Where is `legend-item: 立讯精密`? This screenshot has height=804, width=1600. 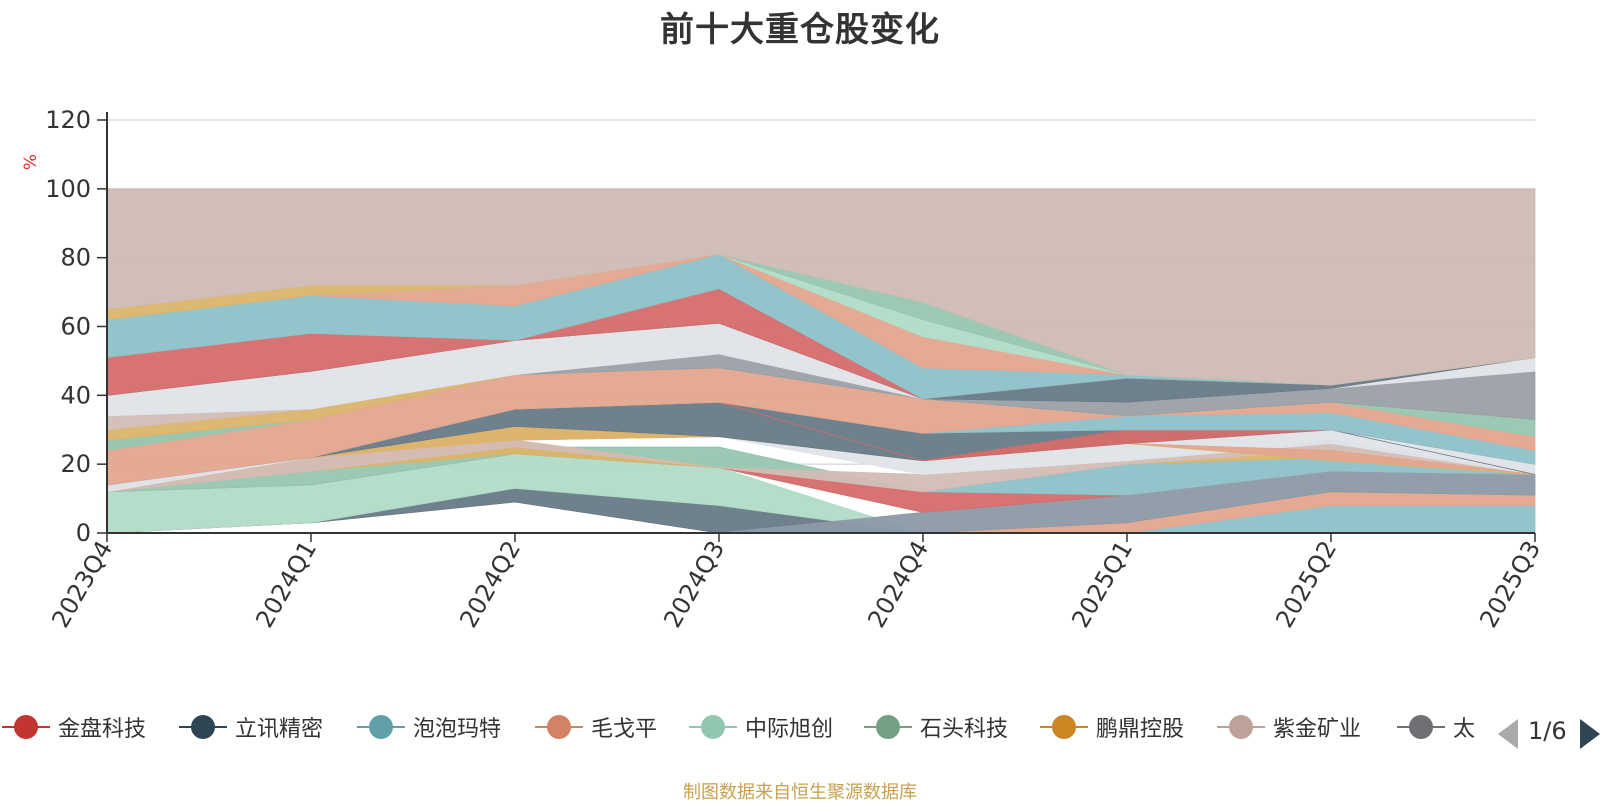
legend-item: 立讯精密 is located at coordinates (250, 727).